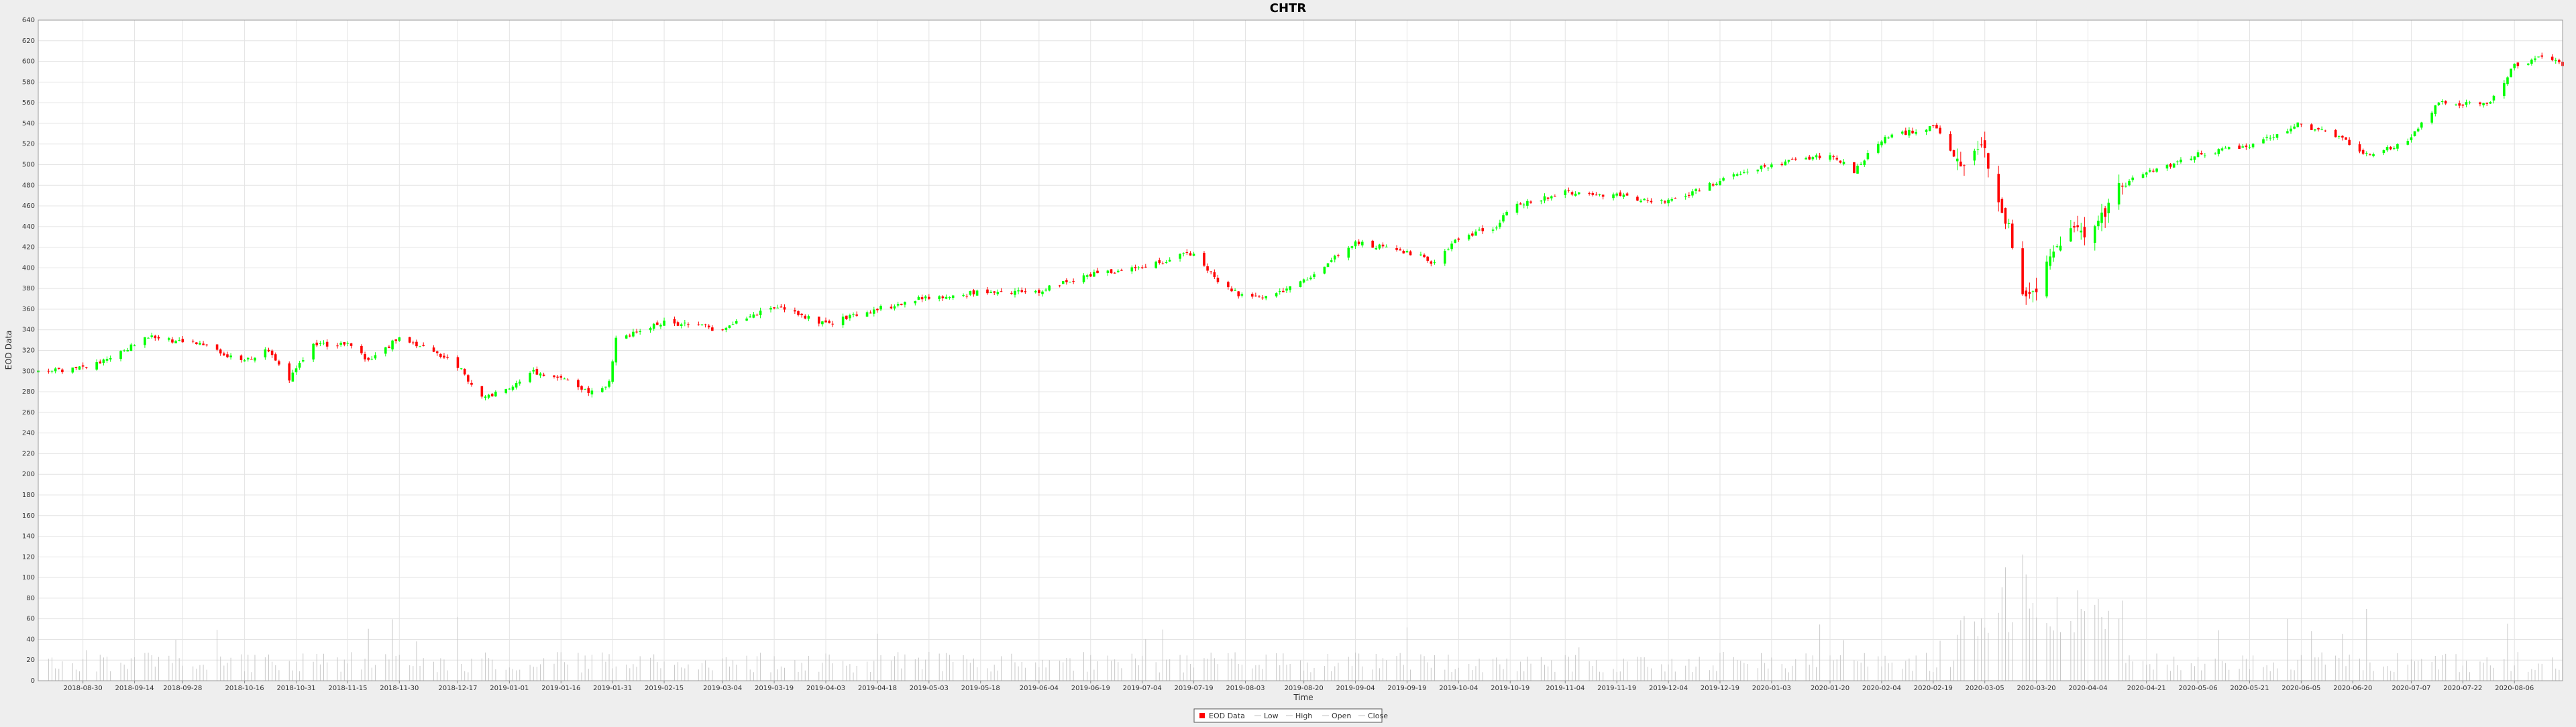 The width and height of the screenshot is (2576, 727). Describe the element at coordinates (28, 164) in the screenshot. I see `y-tick-label: 500` at that location.